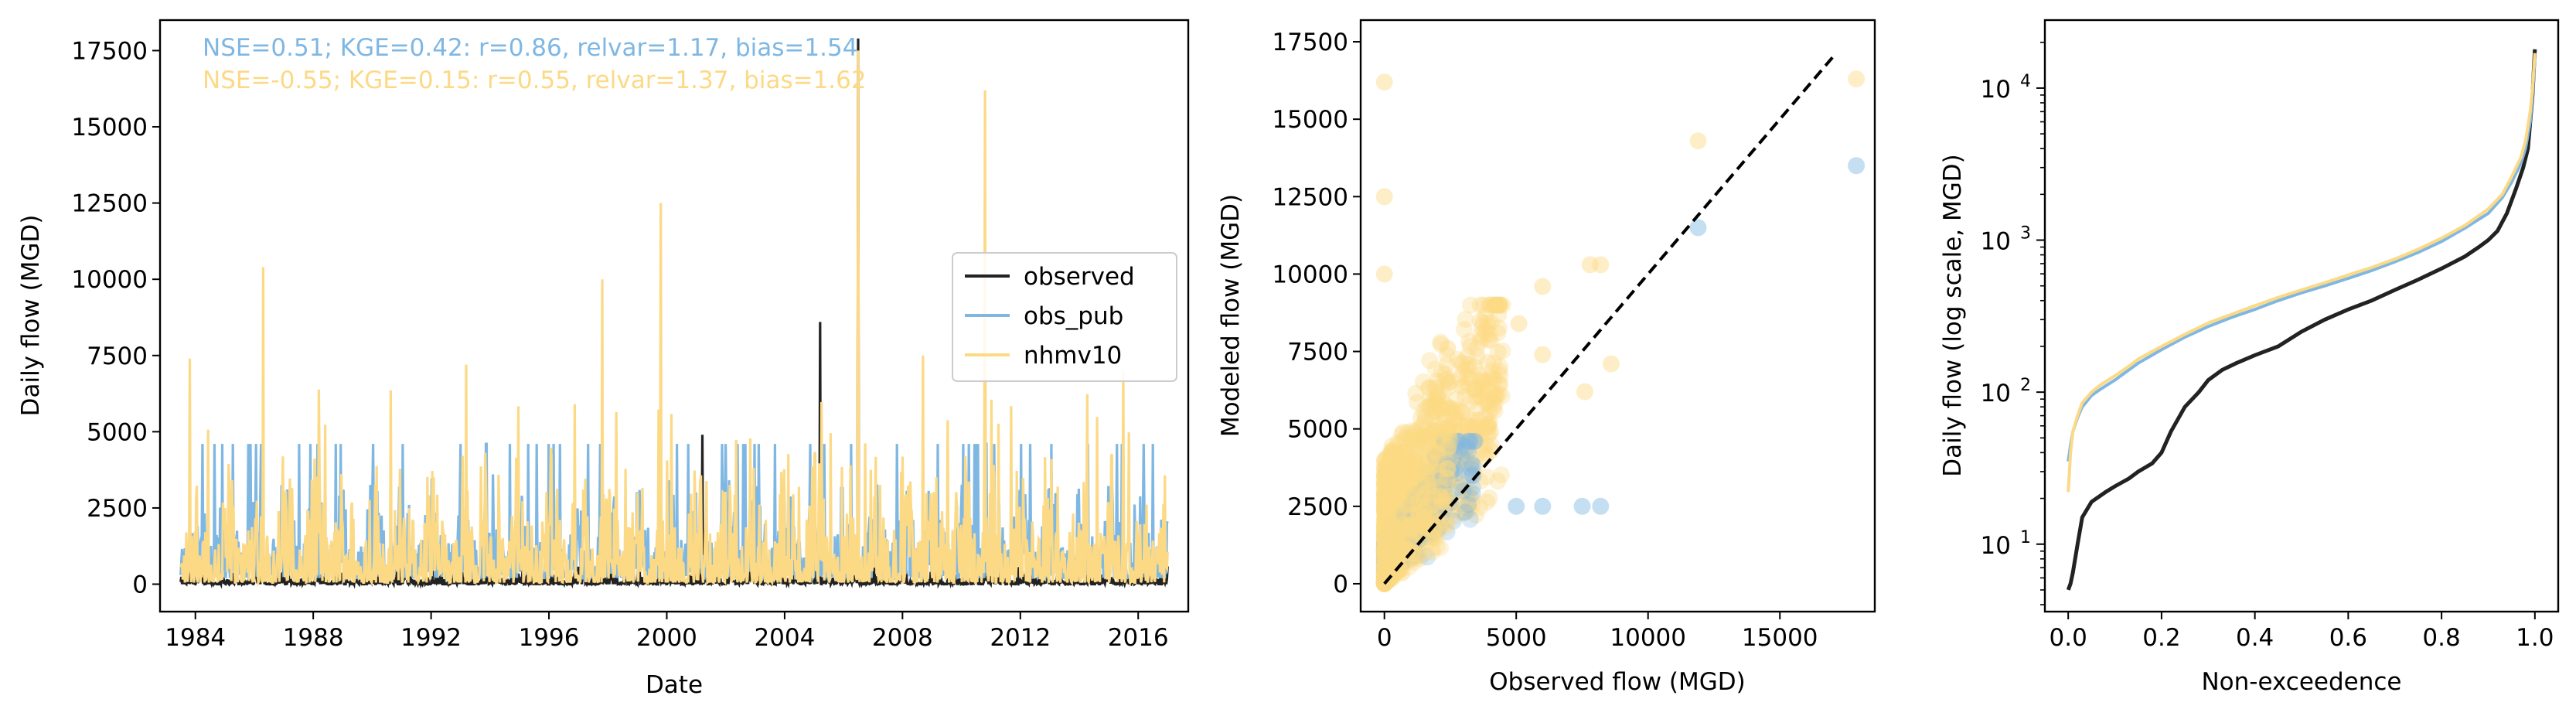 The height and width of the screenshot is (716, 2576). Describe the element at coordinates (117, 509) in the screenshot. I see `timeseries-ytick-label: 2500` at that location.